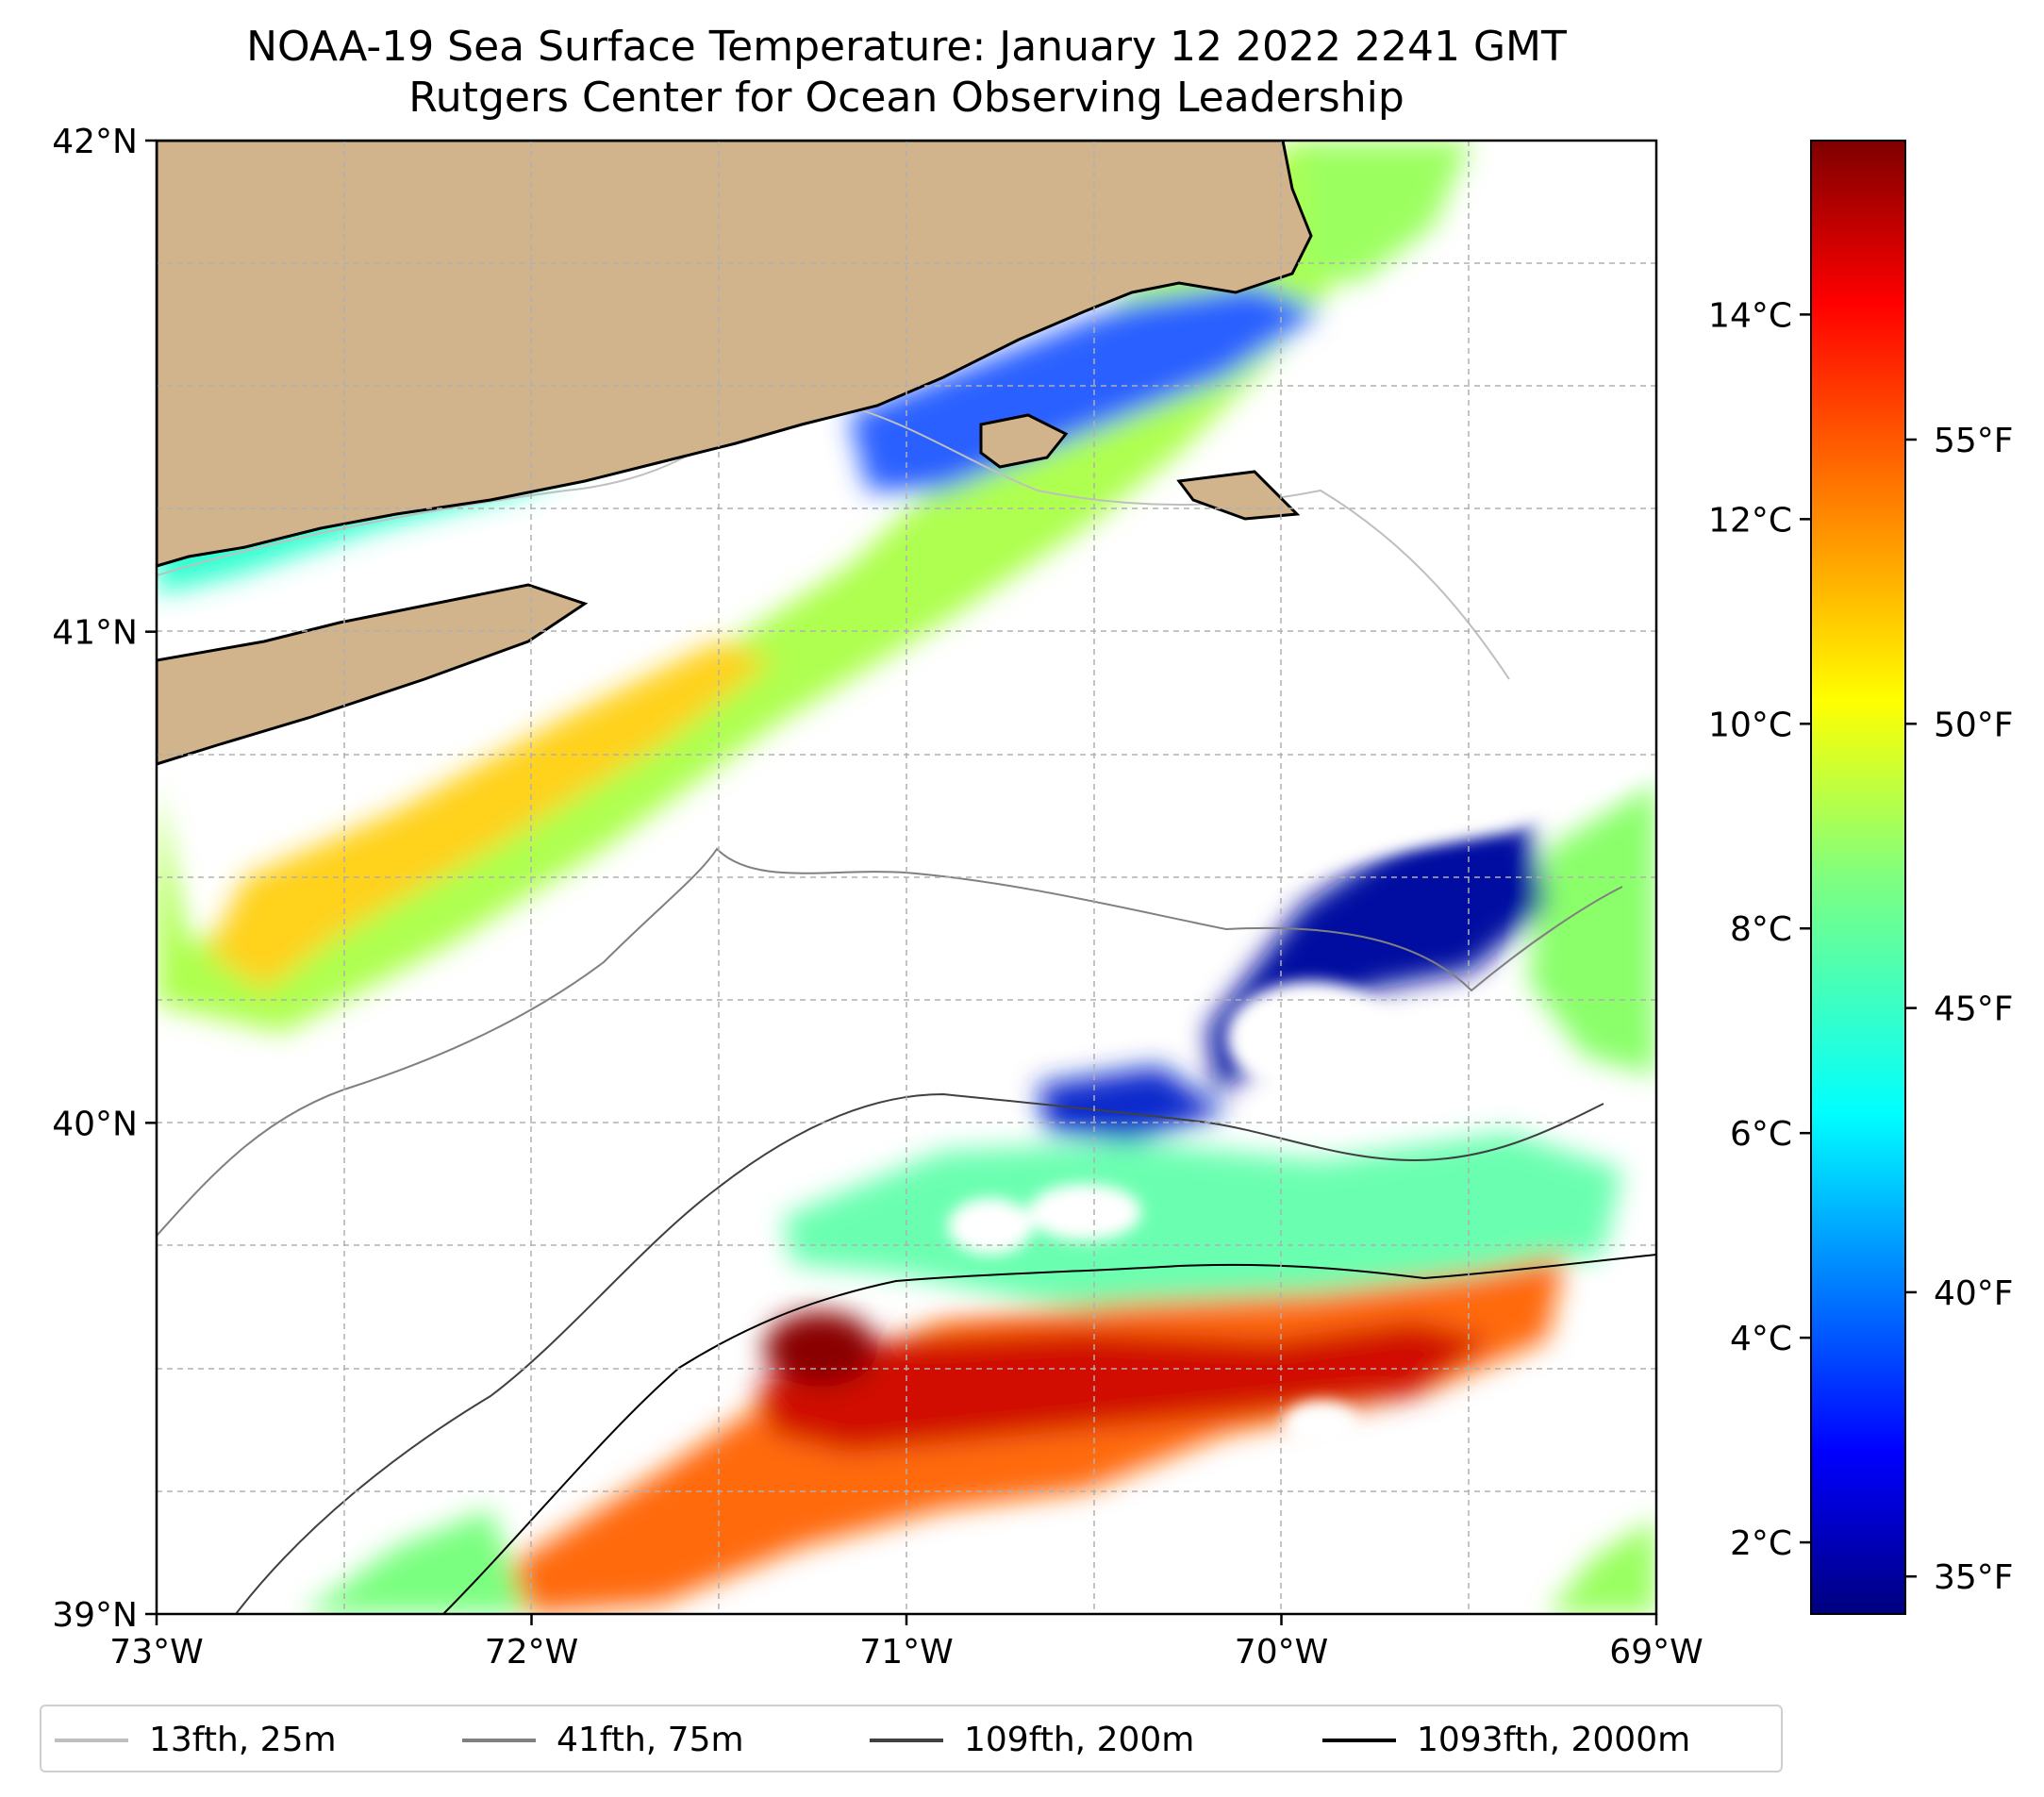  Describe the element at coordinates (1122, 1387) in the screenshot. I see `sst-warm-core` at that location.